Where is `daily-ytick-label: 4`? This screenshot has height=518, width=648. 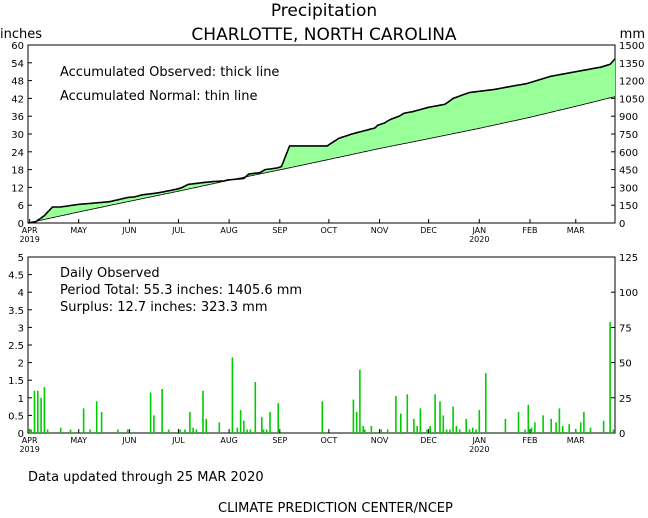
daily-ytick-label: 4 is located at coordinates (21, 293).